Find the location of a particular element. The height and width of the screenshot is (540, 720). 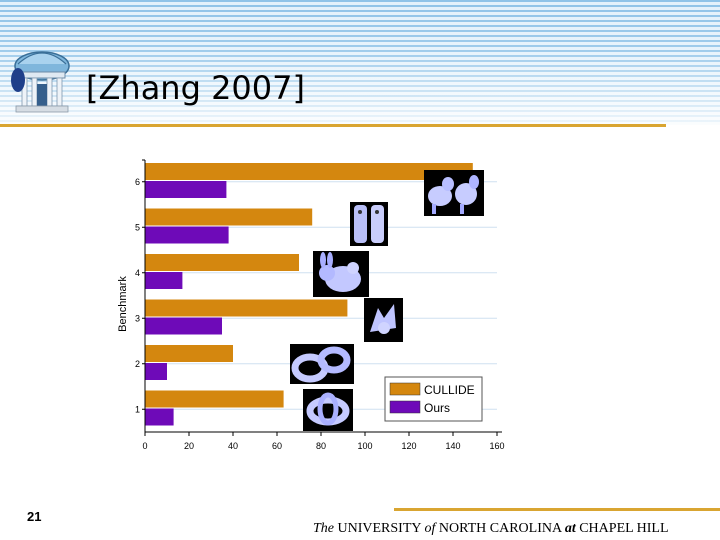

benchmark-4-thumbnail is located at coordinates (341, 274).